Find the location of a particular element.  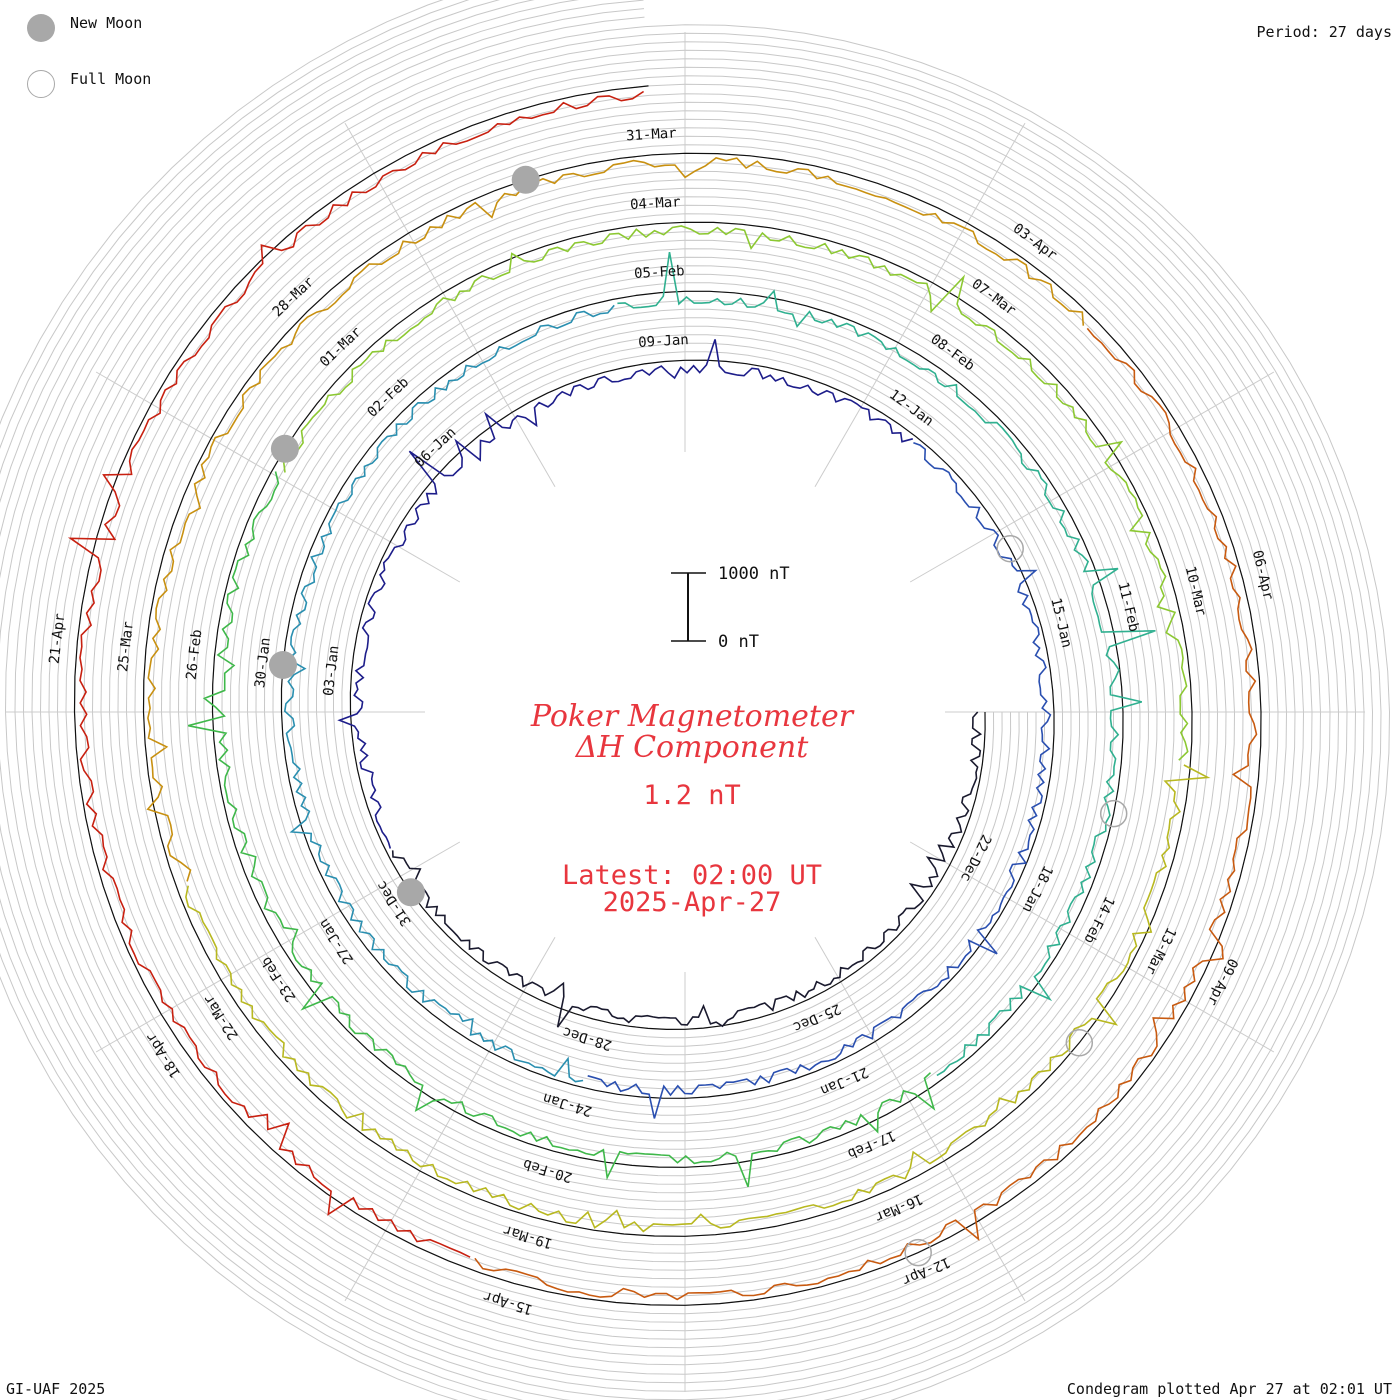

date-label: 20-Feb is located at coordinates (547, 1170).